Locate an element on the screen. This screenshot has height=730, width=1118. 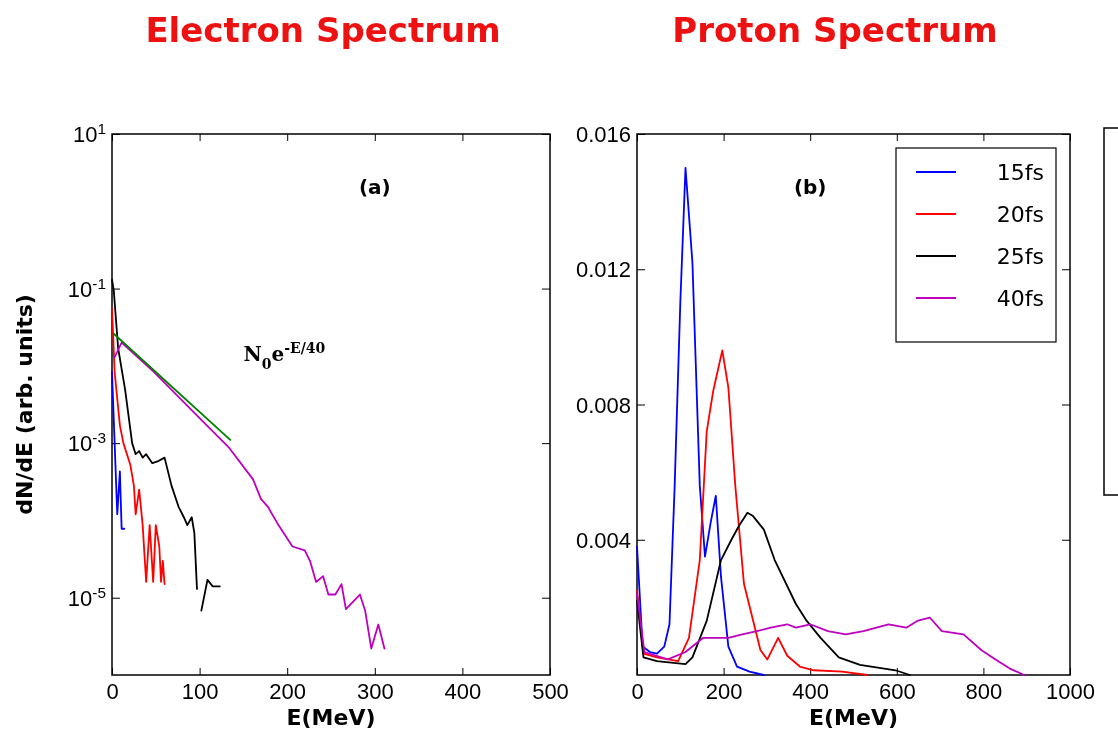
annotation: (a) is located at coordinates (374, 187).